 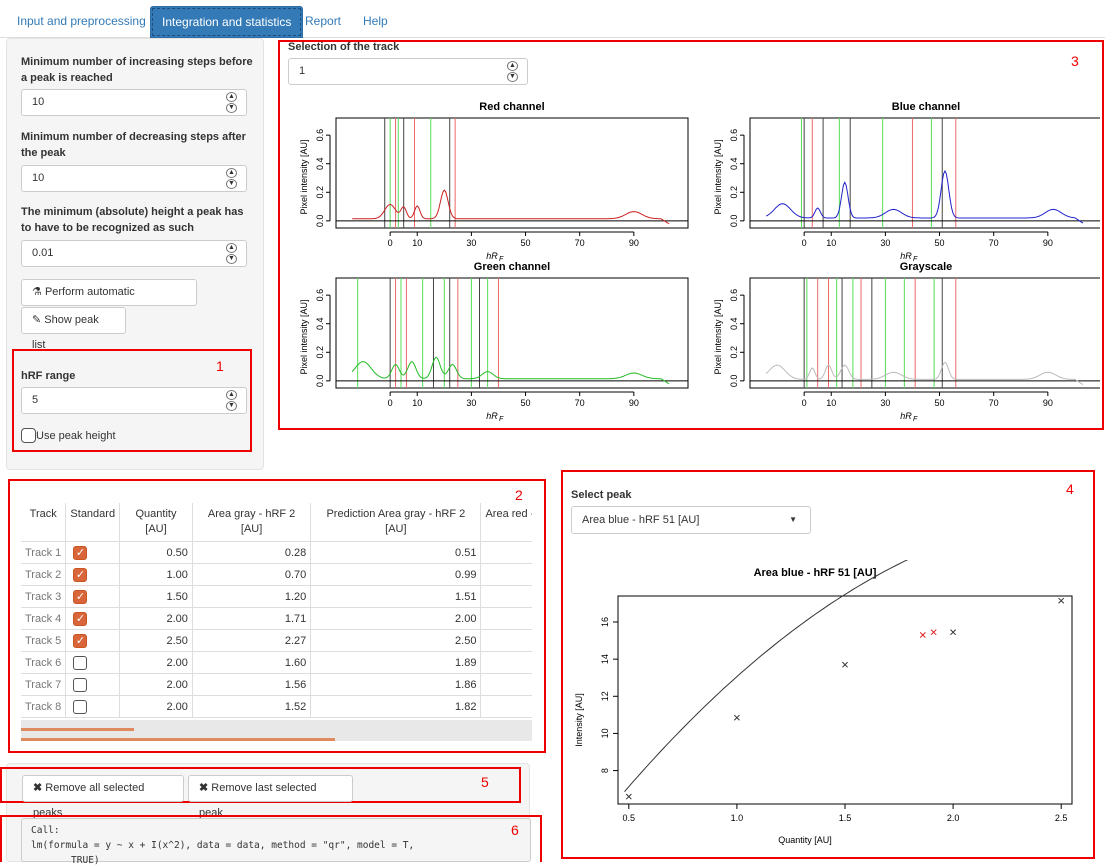 What do you see at coordinates (43, 253) in the screenshot?
I see `min-height-value: 0.01` at bounding box center [43, 253].